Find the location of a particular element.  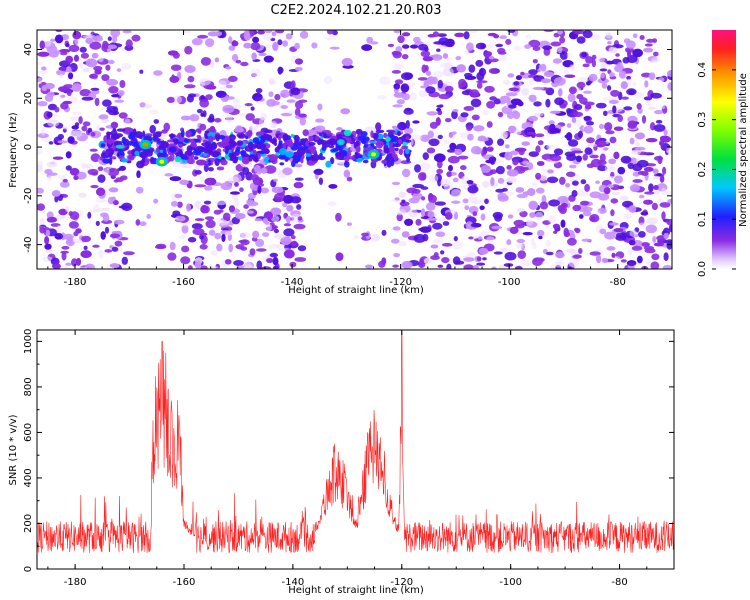

y-tick-label: -40 is located at coordinates (28, 244).